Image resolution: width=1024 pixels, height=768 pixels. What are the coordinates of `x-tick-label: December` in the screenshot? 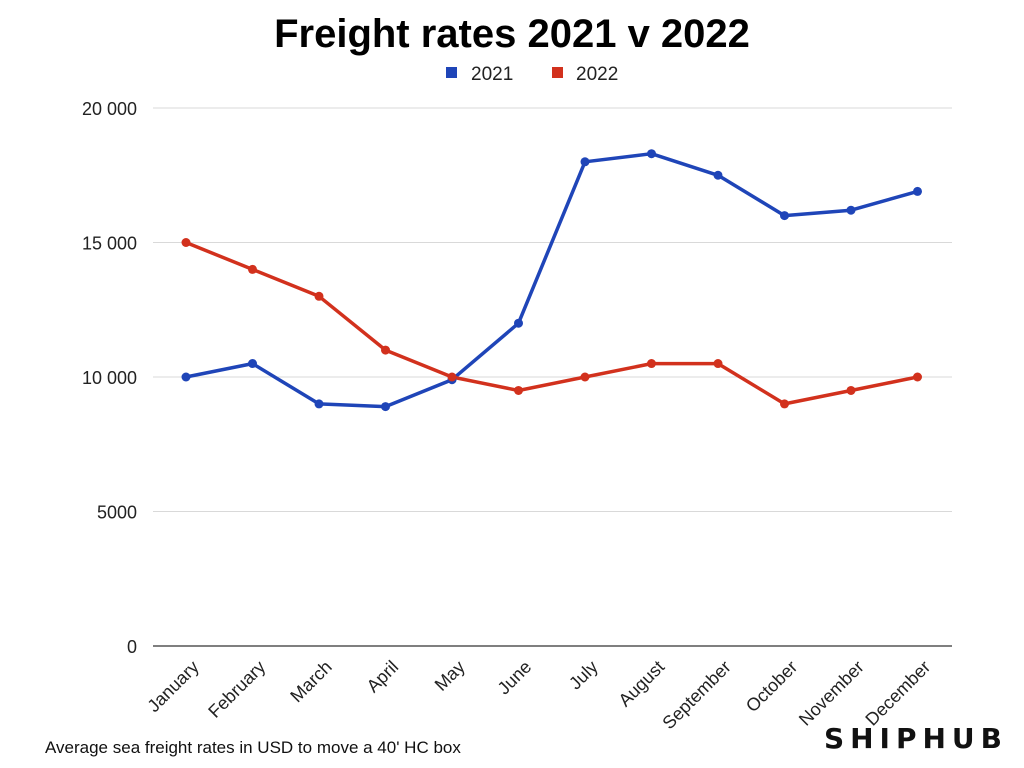 It's located at (897, 693).